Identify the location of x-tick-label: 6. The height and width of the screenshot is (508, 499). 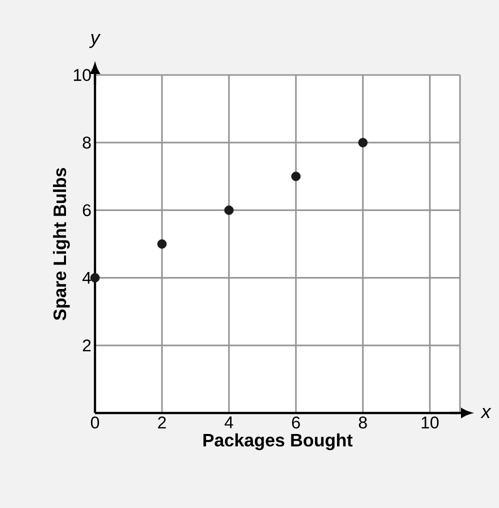
(296, 422).